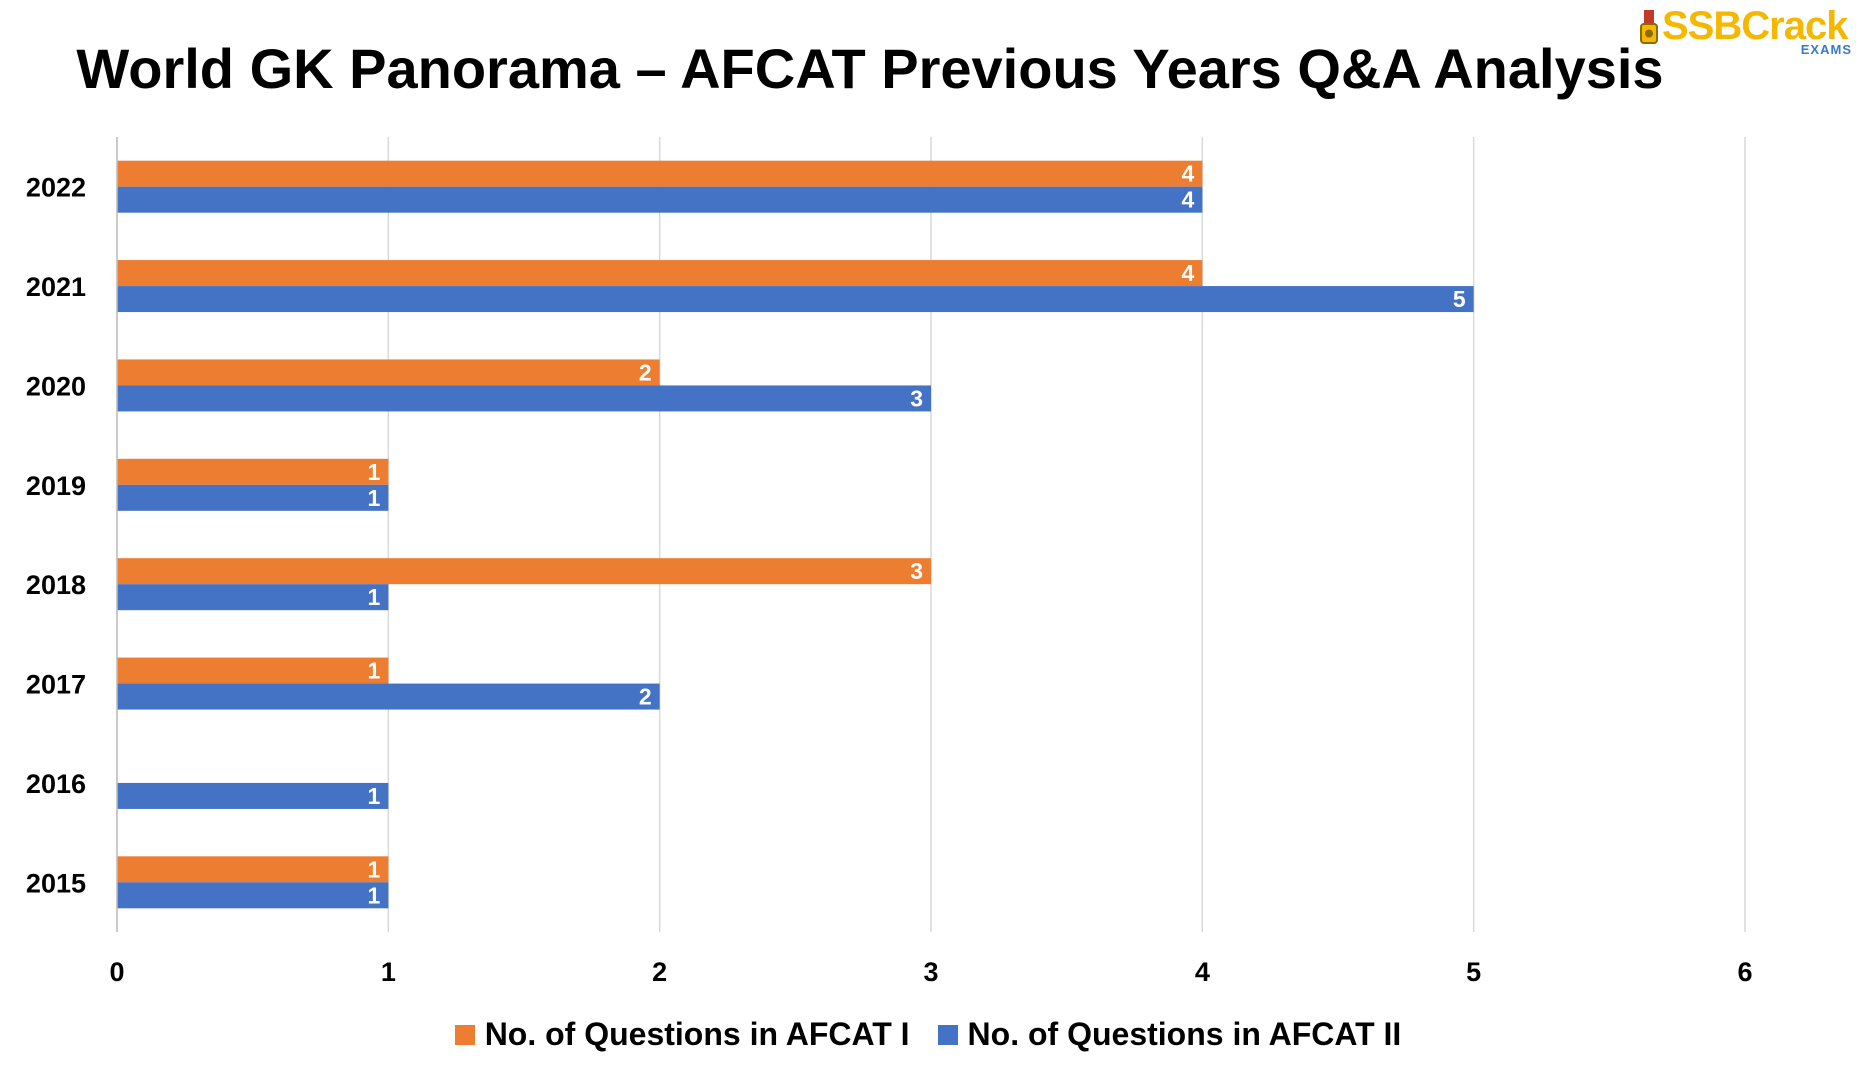 This screenshot has height=1071, width=1856. I want to click on data-label: 5, so click(1459, 299).